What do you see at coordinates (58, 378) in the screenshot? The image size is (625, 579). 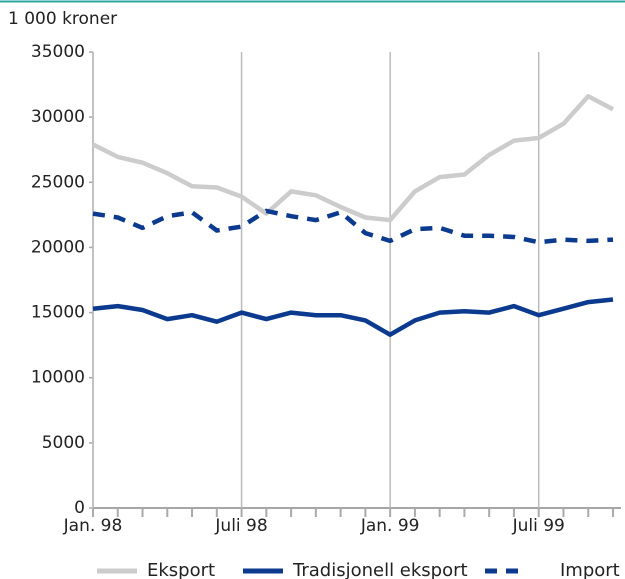 I see `y-tick-label: 10000` at bounding box center [58, 378].